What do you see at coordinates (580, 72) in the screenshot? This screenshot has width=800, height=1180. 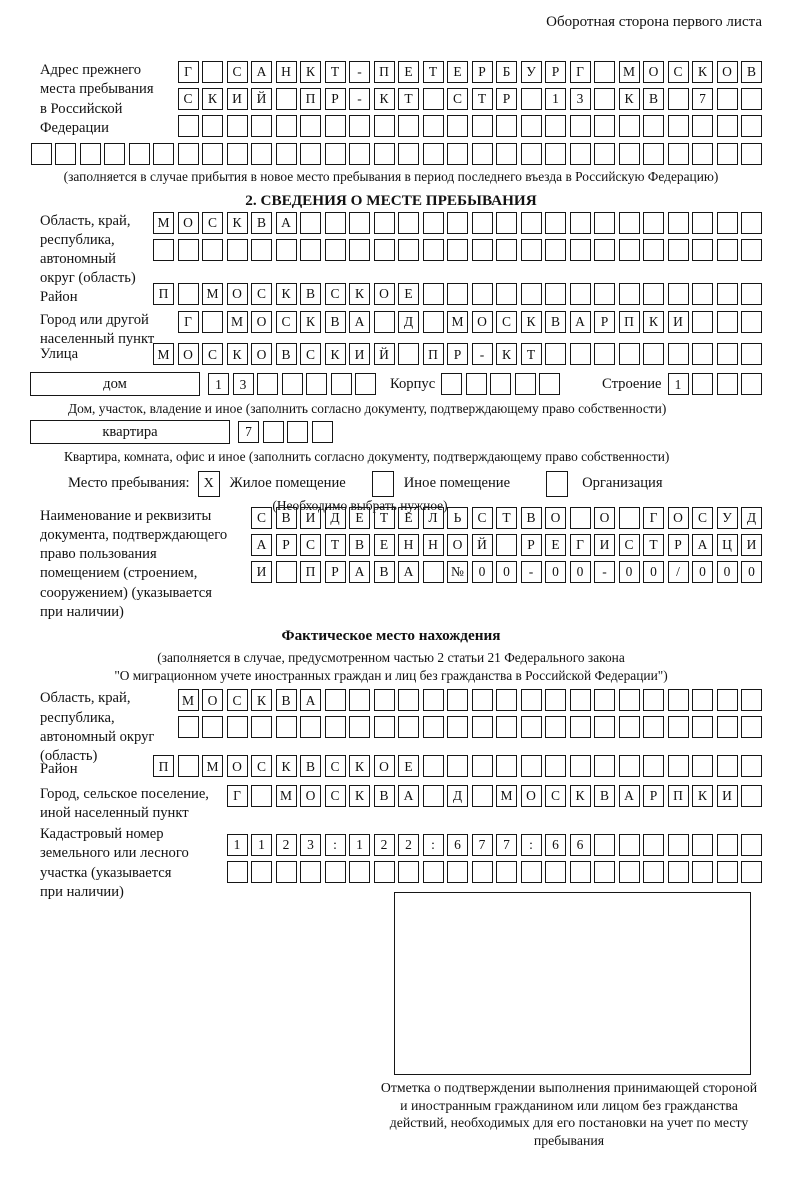 I see `char-cell: Г` at bounding box center [580, 72].